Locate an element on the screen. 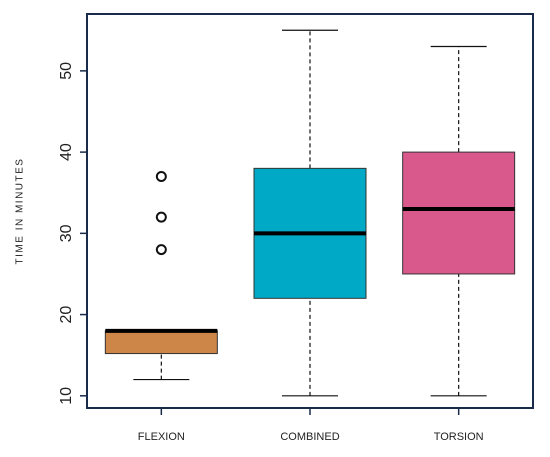 Image resolution: width=550 pixels, height=457 pixels. x-tick-label: TORSION is located at coordinates (459, 437).